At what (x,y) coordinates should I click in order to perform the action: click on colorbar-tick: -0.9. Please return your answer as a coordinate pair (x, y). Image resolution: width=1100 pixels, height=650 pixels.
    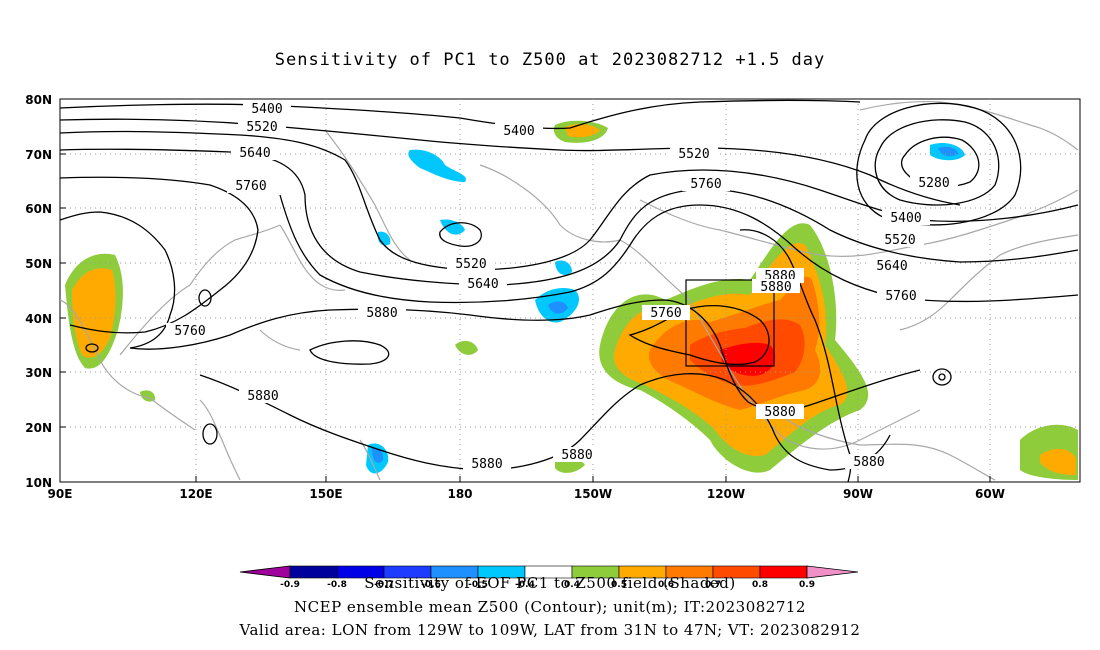
    Looking at the image, I should click on (290, 585).